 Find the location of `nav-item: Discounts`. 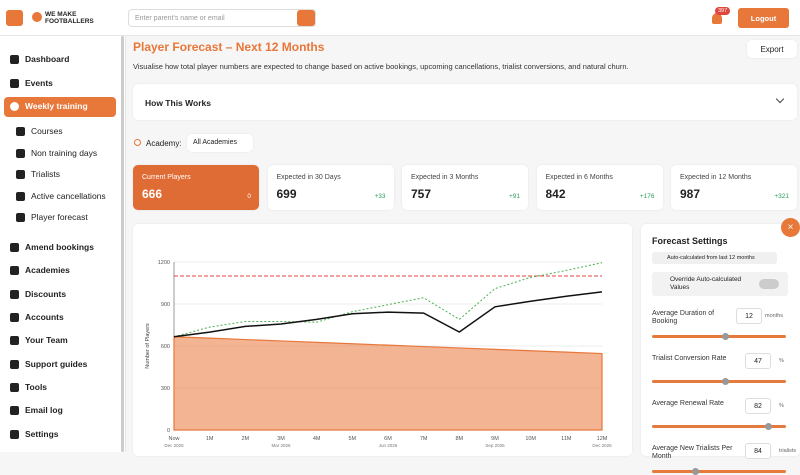

nav-item: Discounts is located at coordinates (38, 294).